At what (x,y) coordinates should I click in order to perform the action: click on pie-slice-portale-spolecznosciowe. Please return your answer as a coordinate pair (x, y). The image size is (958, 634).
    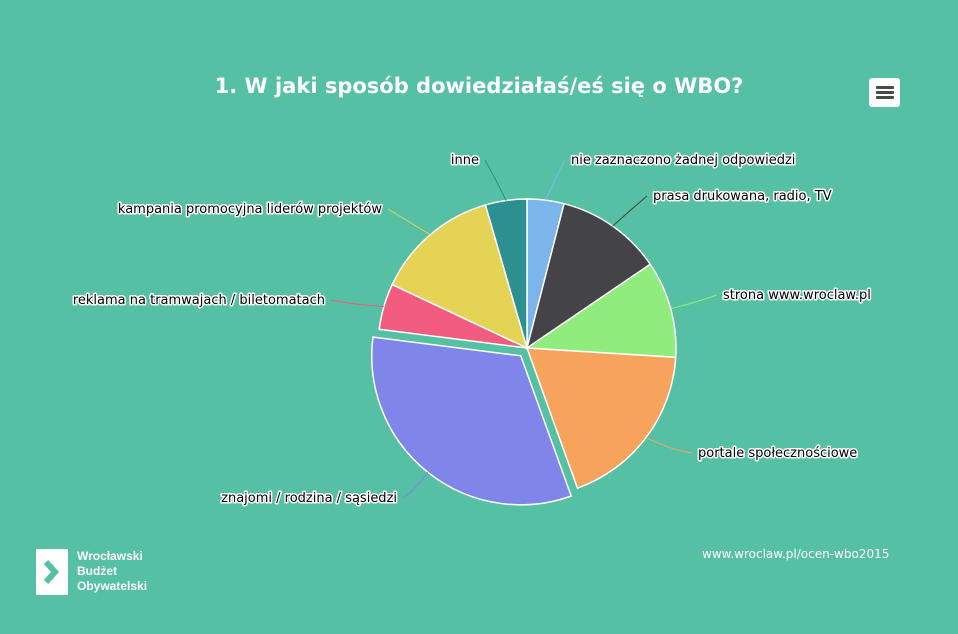
    Looking at the image, I should click on (601, 418).